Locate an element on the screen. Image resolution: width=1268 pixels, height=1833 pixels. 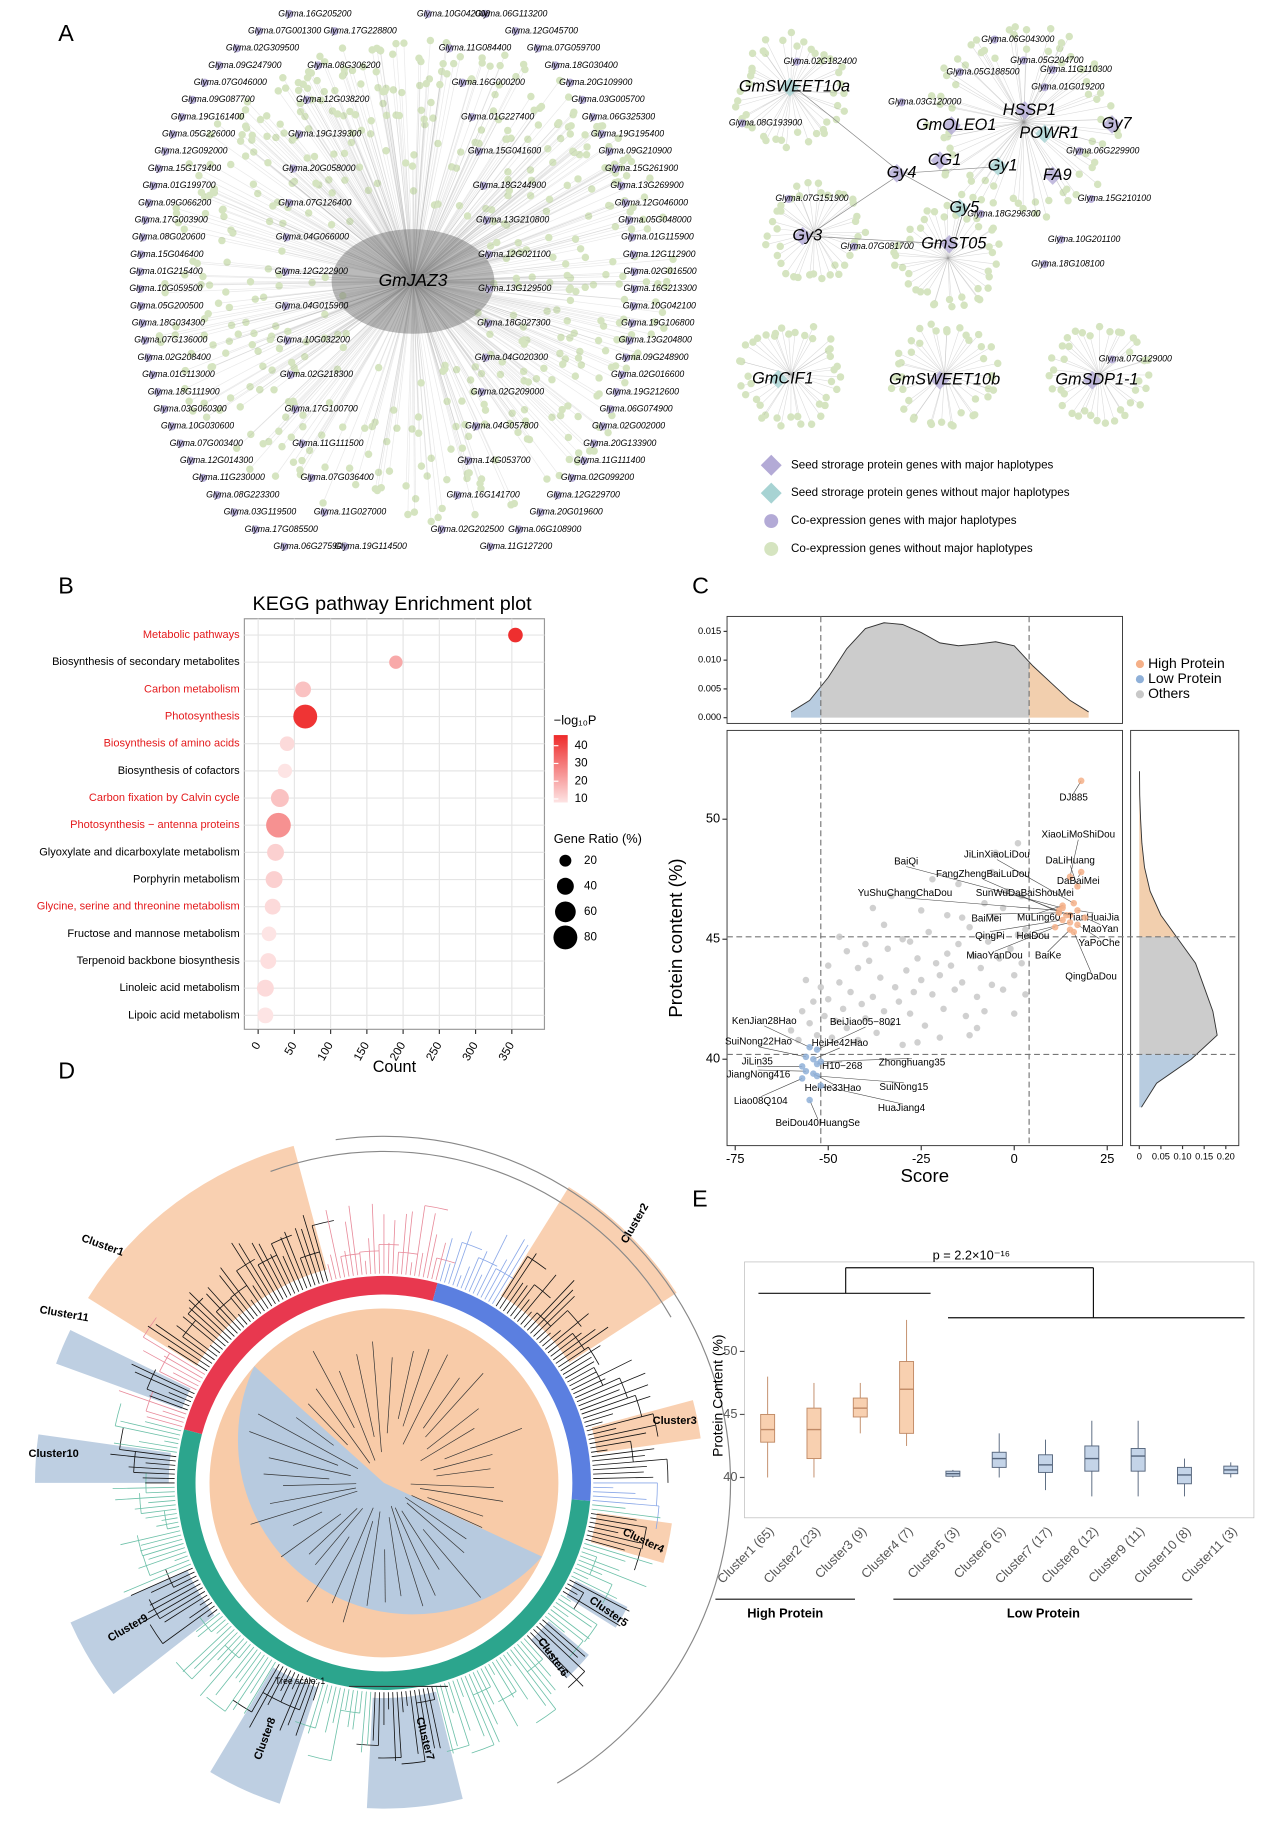
gene-label: Glyma.19G212600 is located at coordinates (642, 391).